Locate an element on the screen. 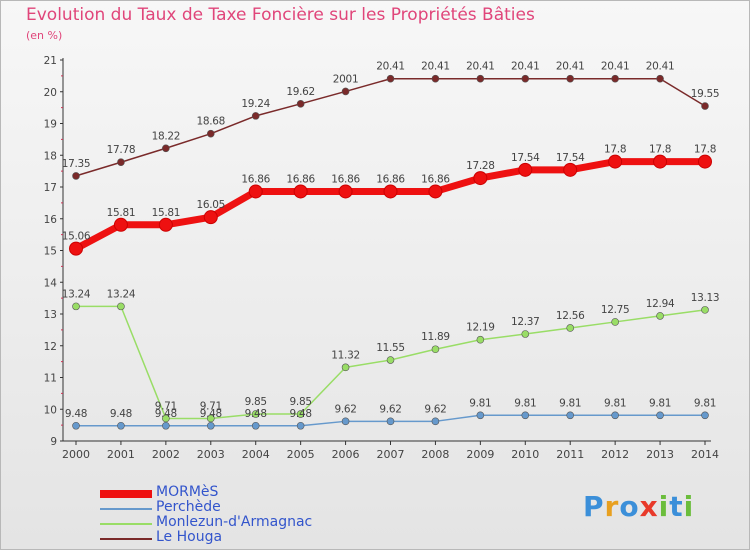  data-label-2-10: 12.37 is located at coordinates (525, 322).